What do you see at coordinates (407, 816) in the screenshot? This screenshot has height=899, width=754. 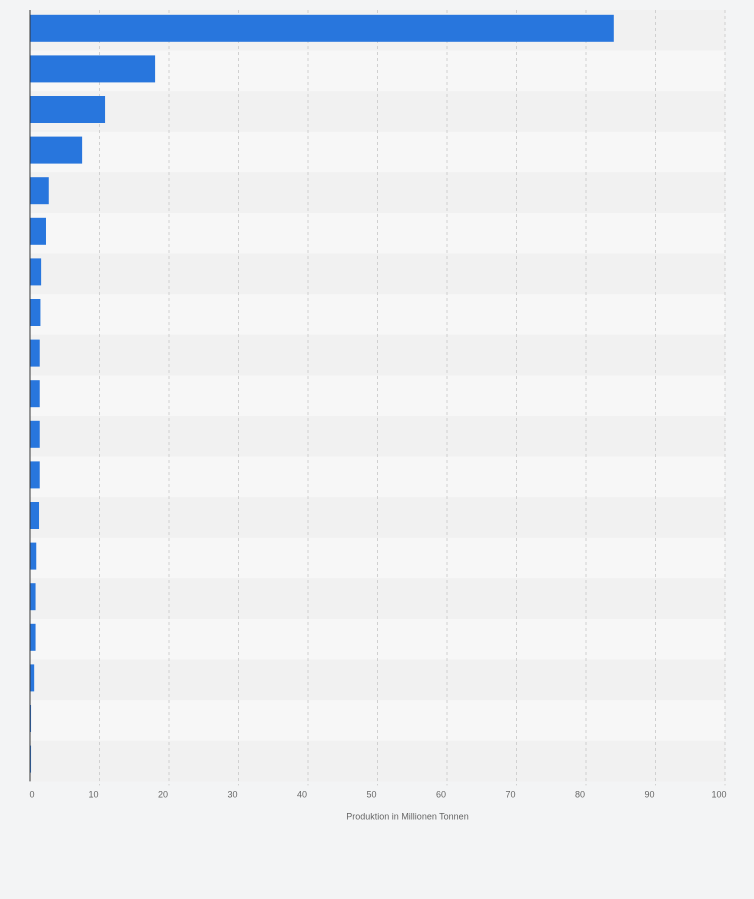 I see `x-axis-title: Produktion in Millionen Tonnen` at bounding box center [407, 816].